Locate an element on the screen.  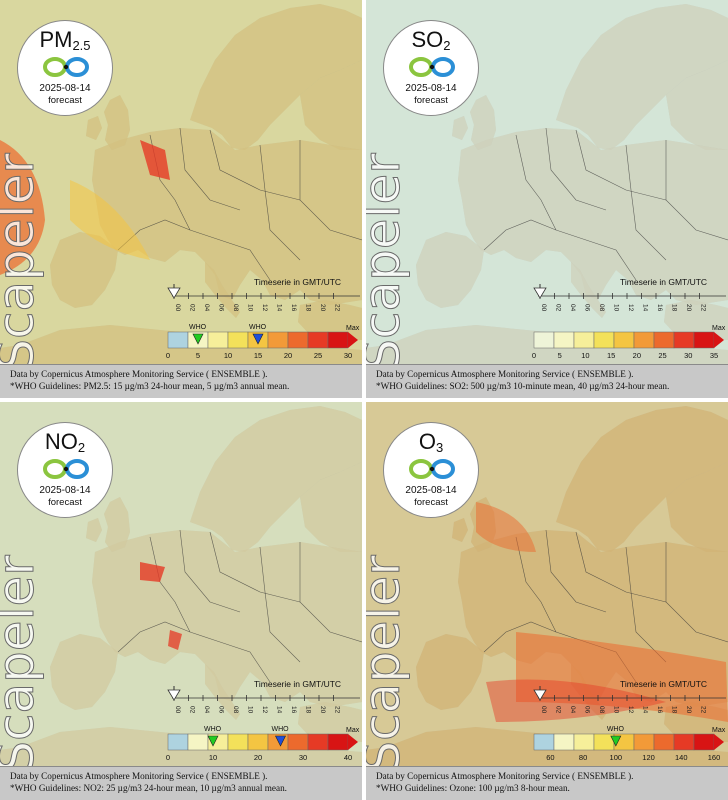
scale-label: 40 is located at coordinates (348, 757).